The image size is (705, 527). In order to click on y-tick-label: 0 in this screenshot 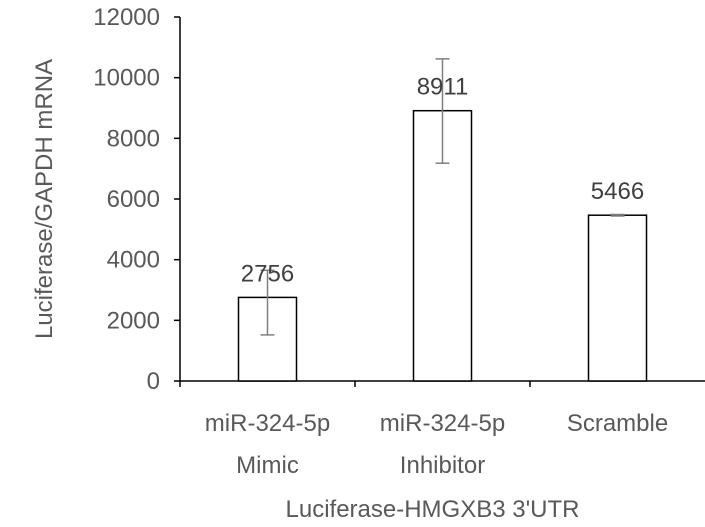, I will do `click(153, 381)`.